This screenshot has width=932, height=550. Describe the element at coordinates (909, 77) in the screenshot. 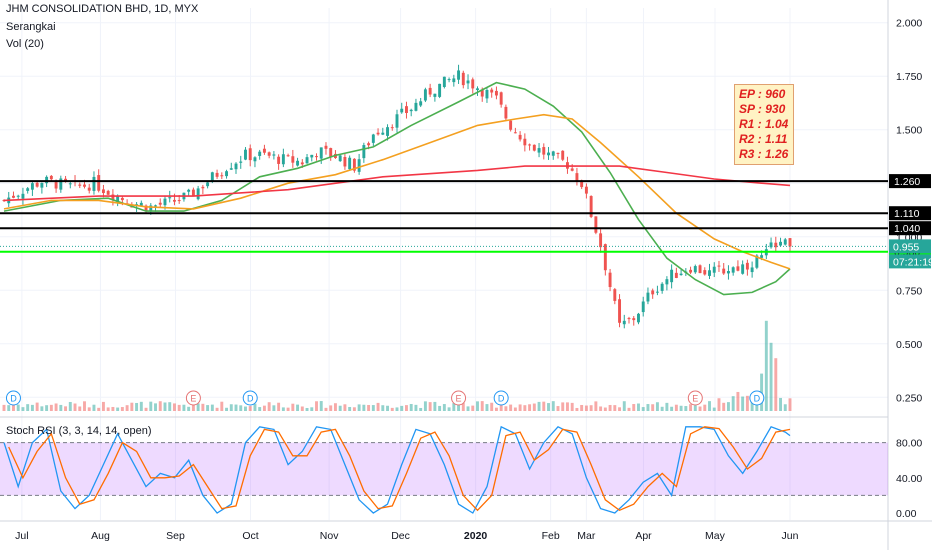

I see `price-tick-label: 1.750` at that location.